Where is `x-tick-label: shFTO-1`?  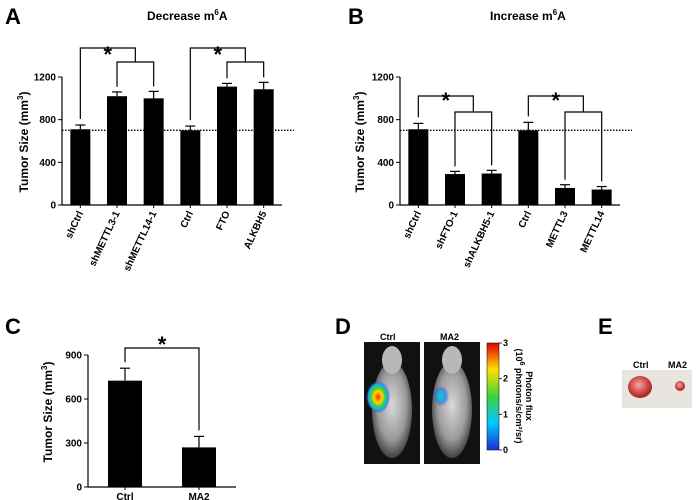 x-tick-label: shFTO-1 is located at coordinates (447, 230).